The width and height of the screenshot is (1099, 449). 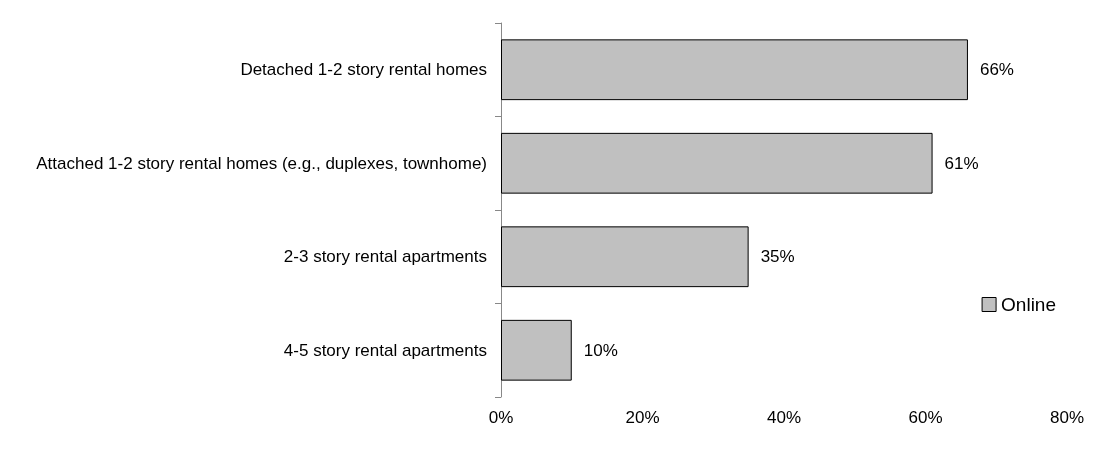 What do you see at coordinates (501, 417) in the screenshot?
I see `x-tick-label: 0%` at bounding box center [501, 417].